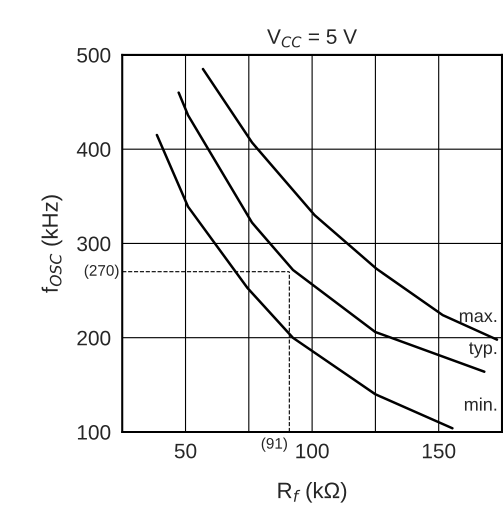 This screenshot has width=503, height=523. What do you see at coordinates (93, 244) in the screenshot?
I see `y-tick-label: 300` at bounding box center [93, 244].